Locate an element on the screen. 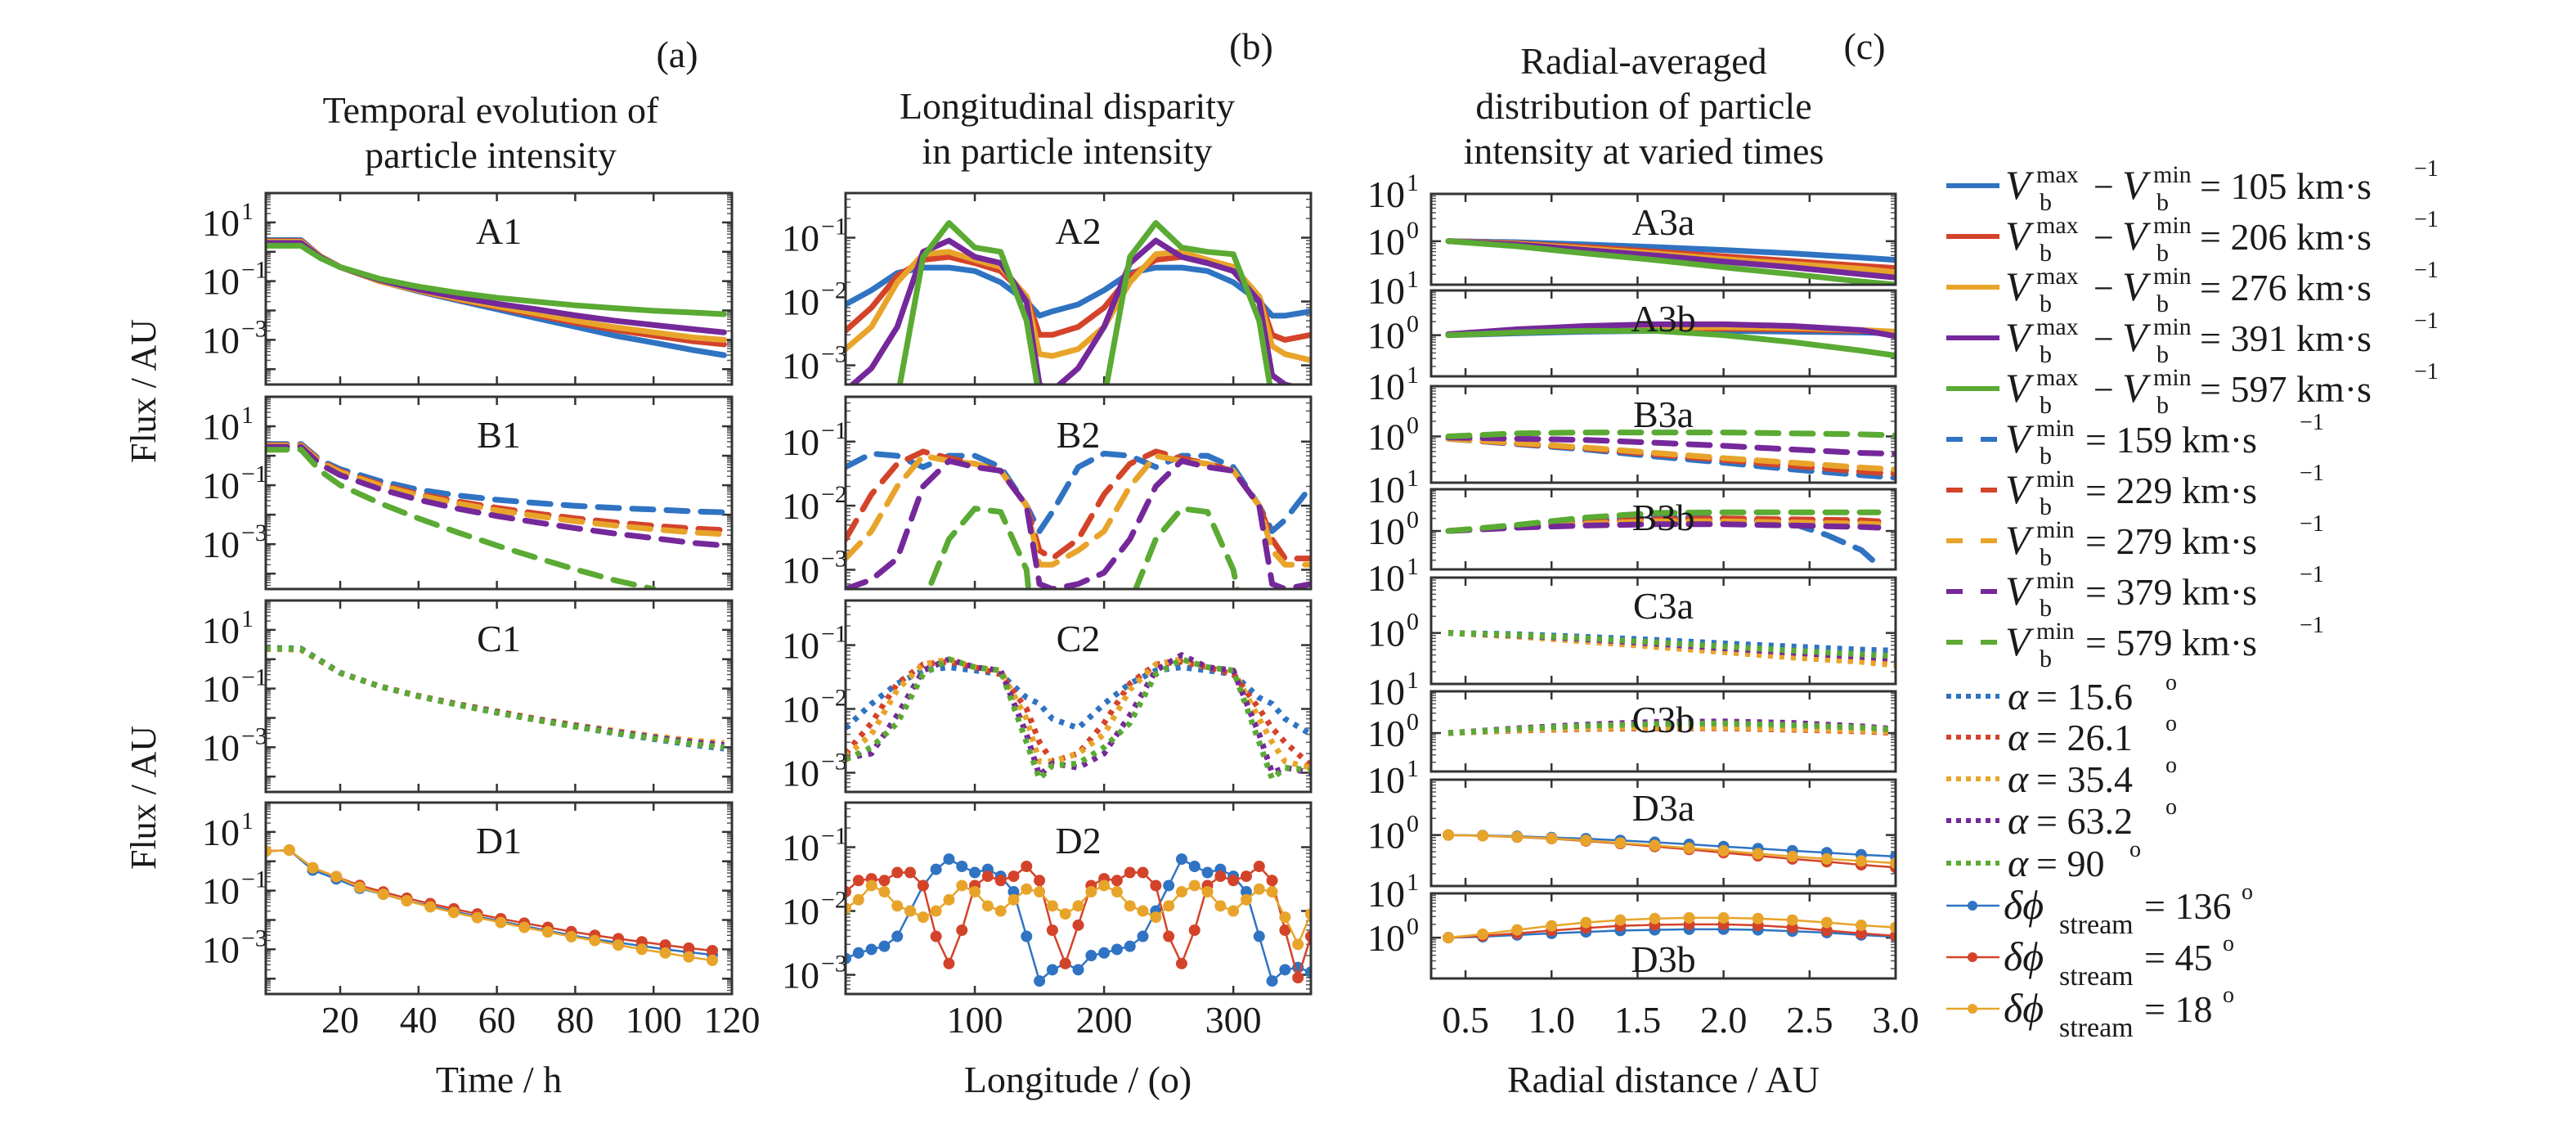 The image size is (2576, 1147). legend-item: δϕ stream = 136 o is located at coordinates (2099, 909).